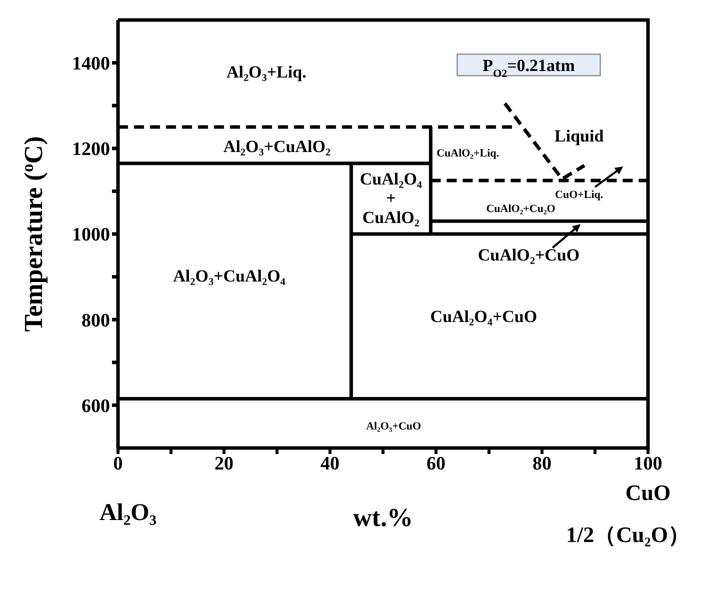 Image resolution: width=702 pixels, height=596 pixels. I want to click on y-tick-label: 1000, so click(91, 235).